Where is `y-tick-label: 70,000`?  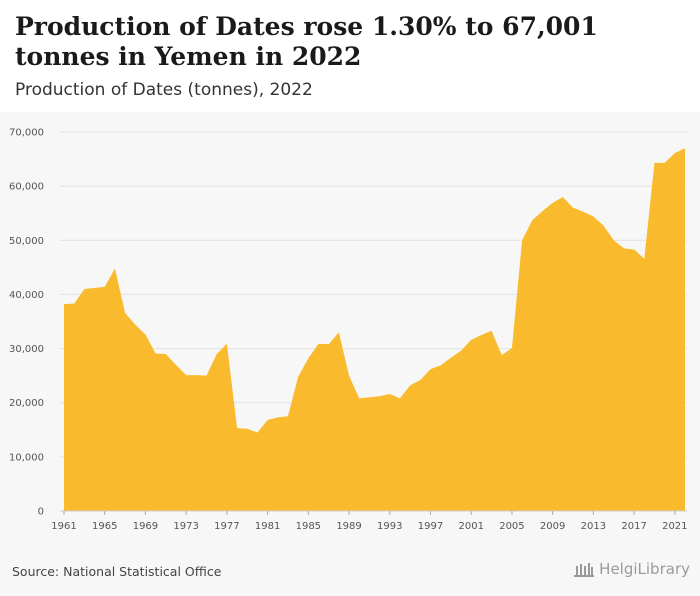
y-tick-label: 70,000 is located at coordinates (26, 133).